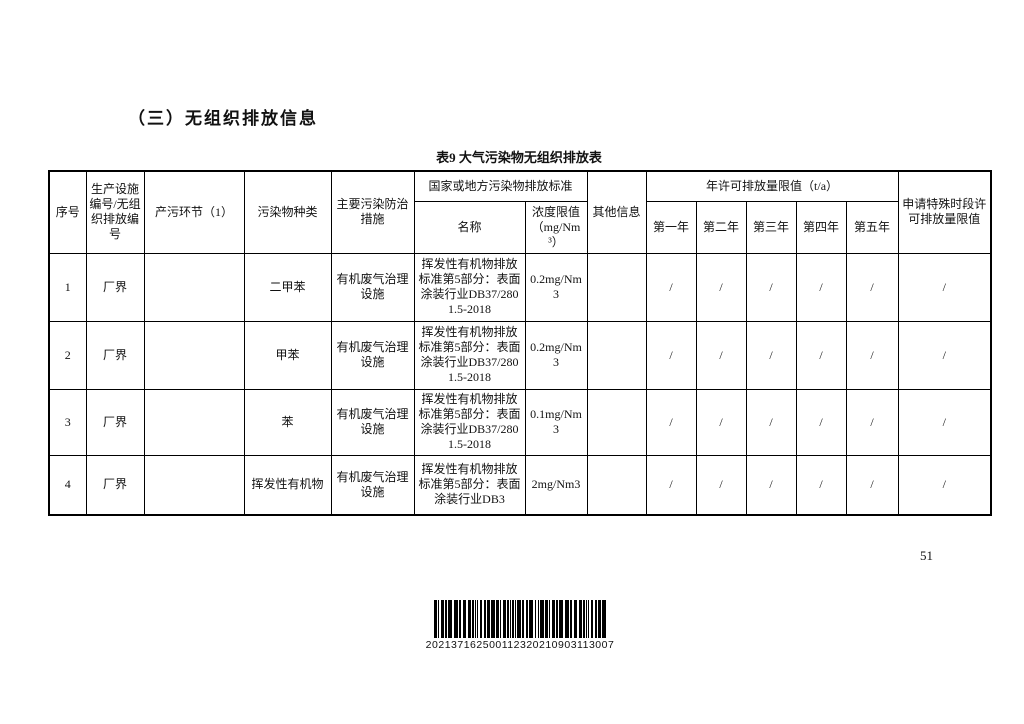  I want to click on section-heading: （三）无组织排放信息, so click(223, 118).